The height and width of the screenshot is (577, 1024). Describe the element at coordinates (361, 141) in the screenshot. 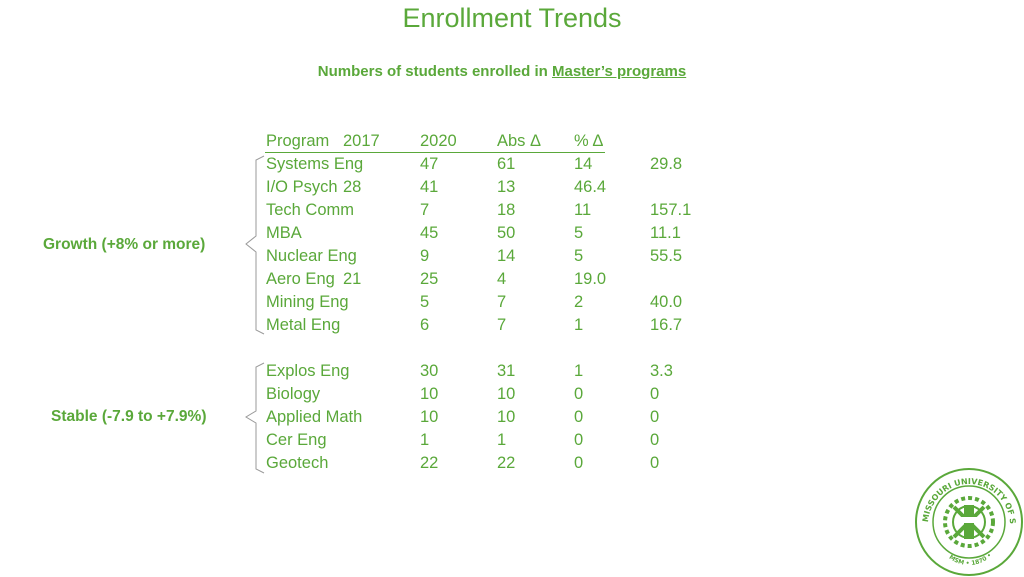

I see `column-header-2017: 2017` at that location.